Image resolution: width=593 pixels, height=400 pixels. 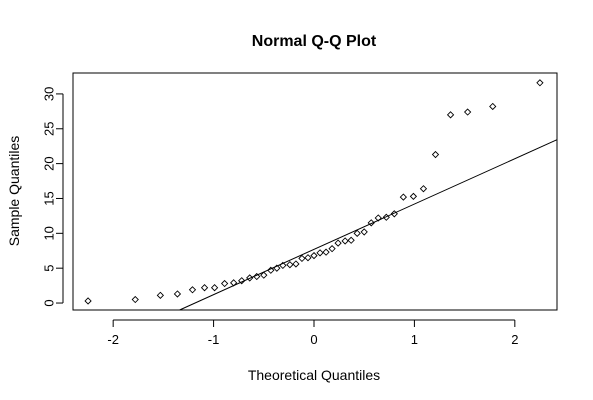 I want to click on x-tick-label: 1, so click(x=414, y=339).